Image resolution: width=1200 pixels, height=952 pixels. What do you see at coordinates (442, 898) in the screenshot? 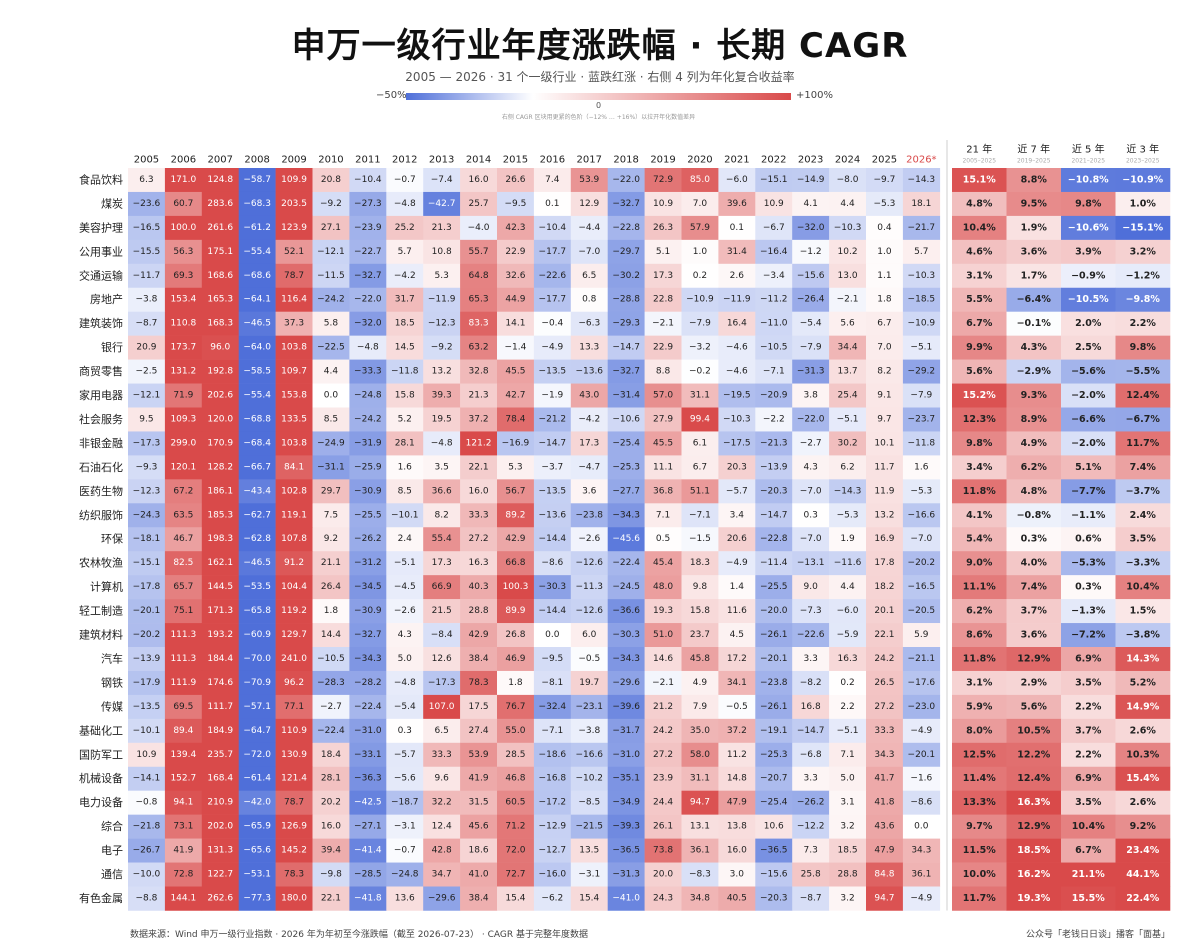
I see `cell-value: −29.6` at bounding box center [442, 898].